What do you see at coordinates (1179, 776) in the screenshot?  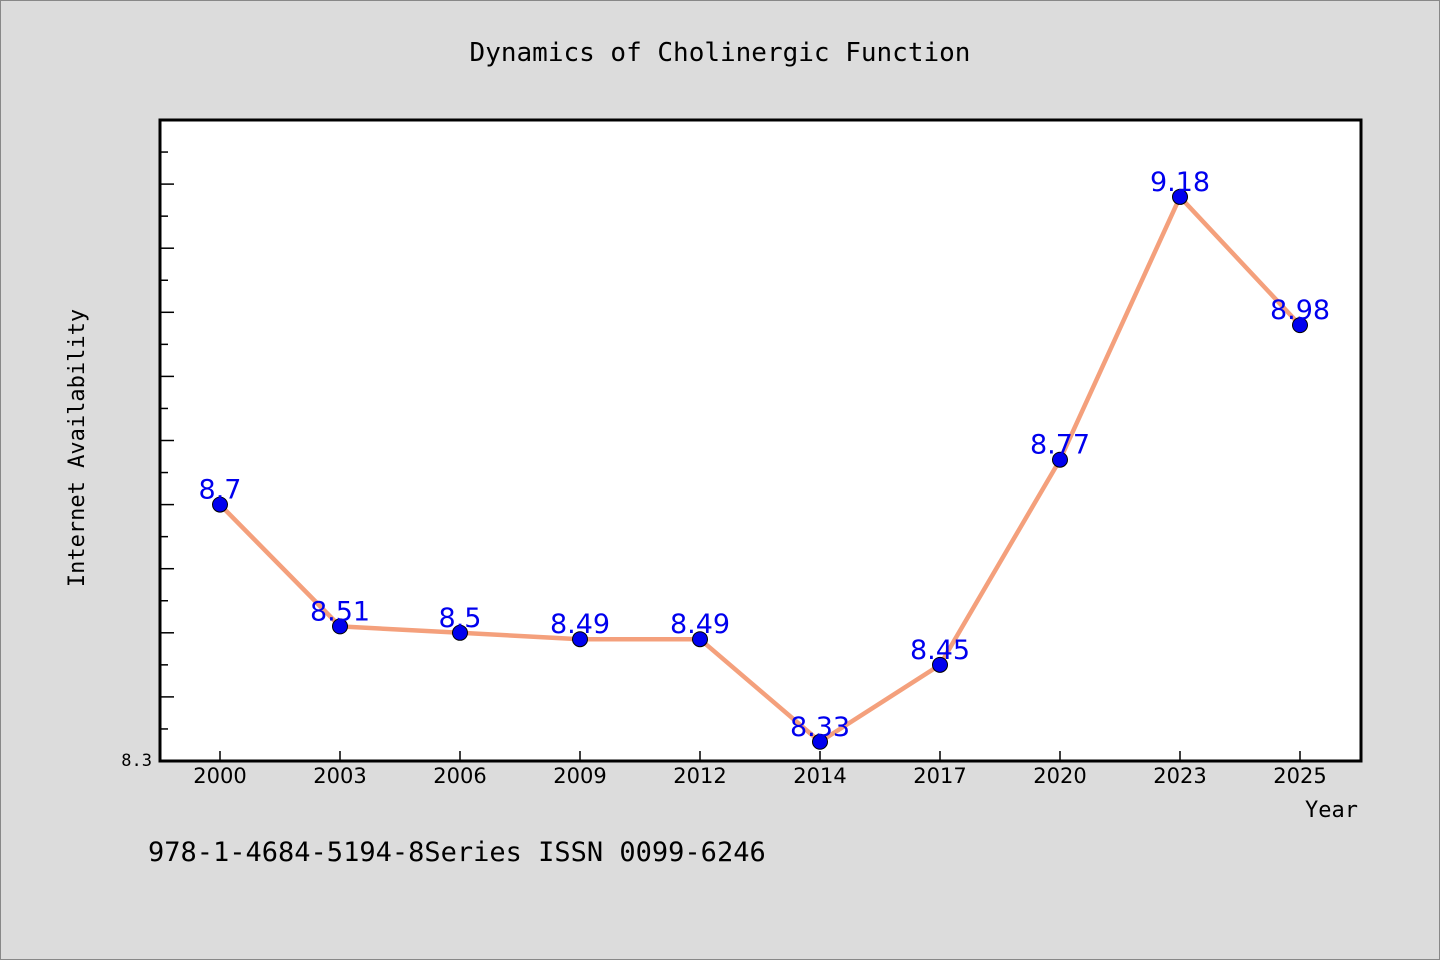 I see `x-tick-label: 2023` at bounding box center [1179, 776].